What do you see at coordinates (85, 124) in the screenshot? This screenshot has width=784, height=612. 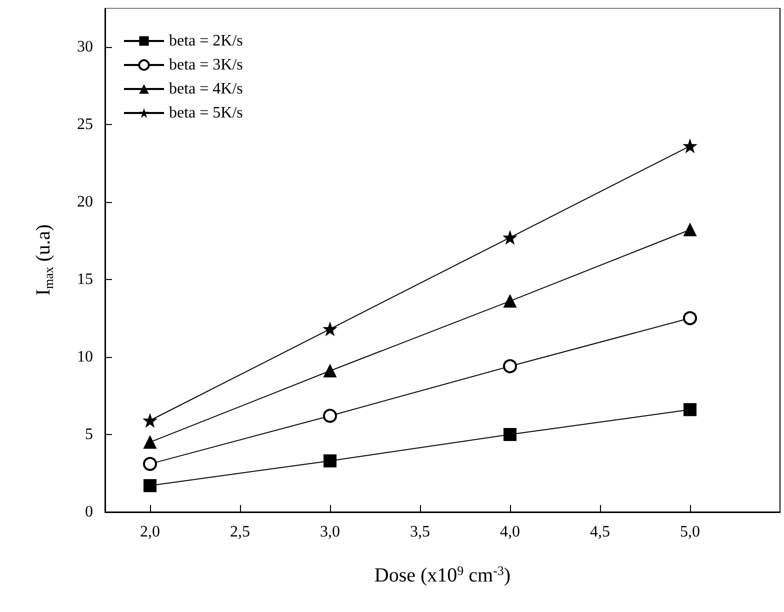 I see `y-tick-label: 25` at bounding box center [85, 124].